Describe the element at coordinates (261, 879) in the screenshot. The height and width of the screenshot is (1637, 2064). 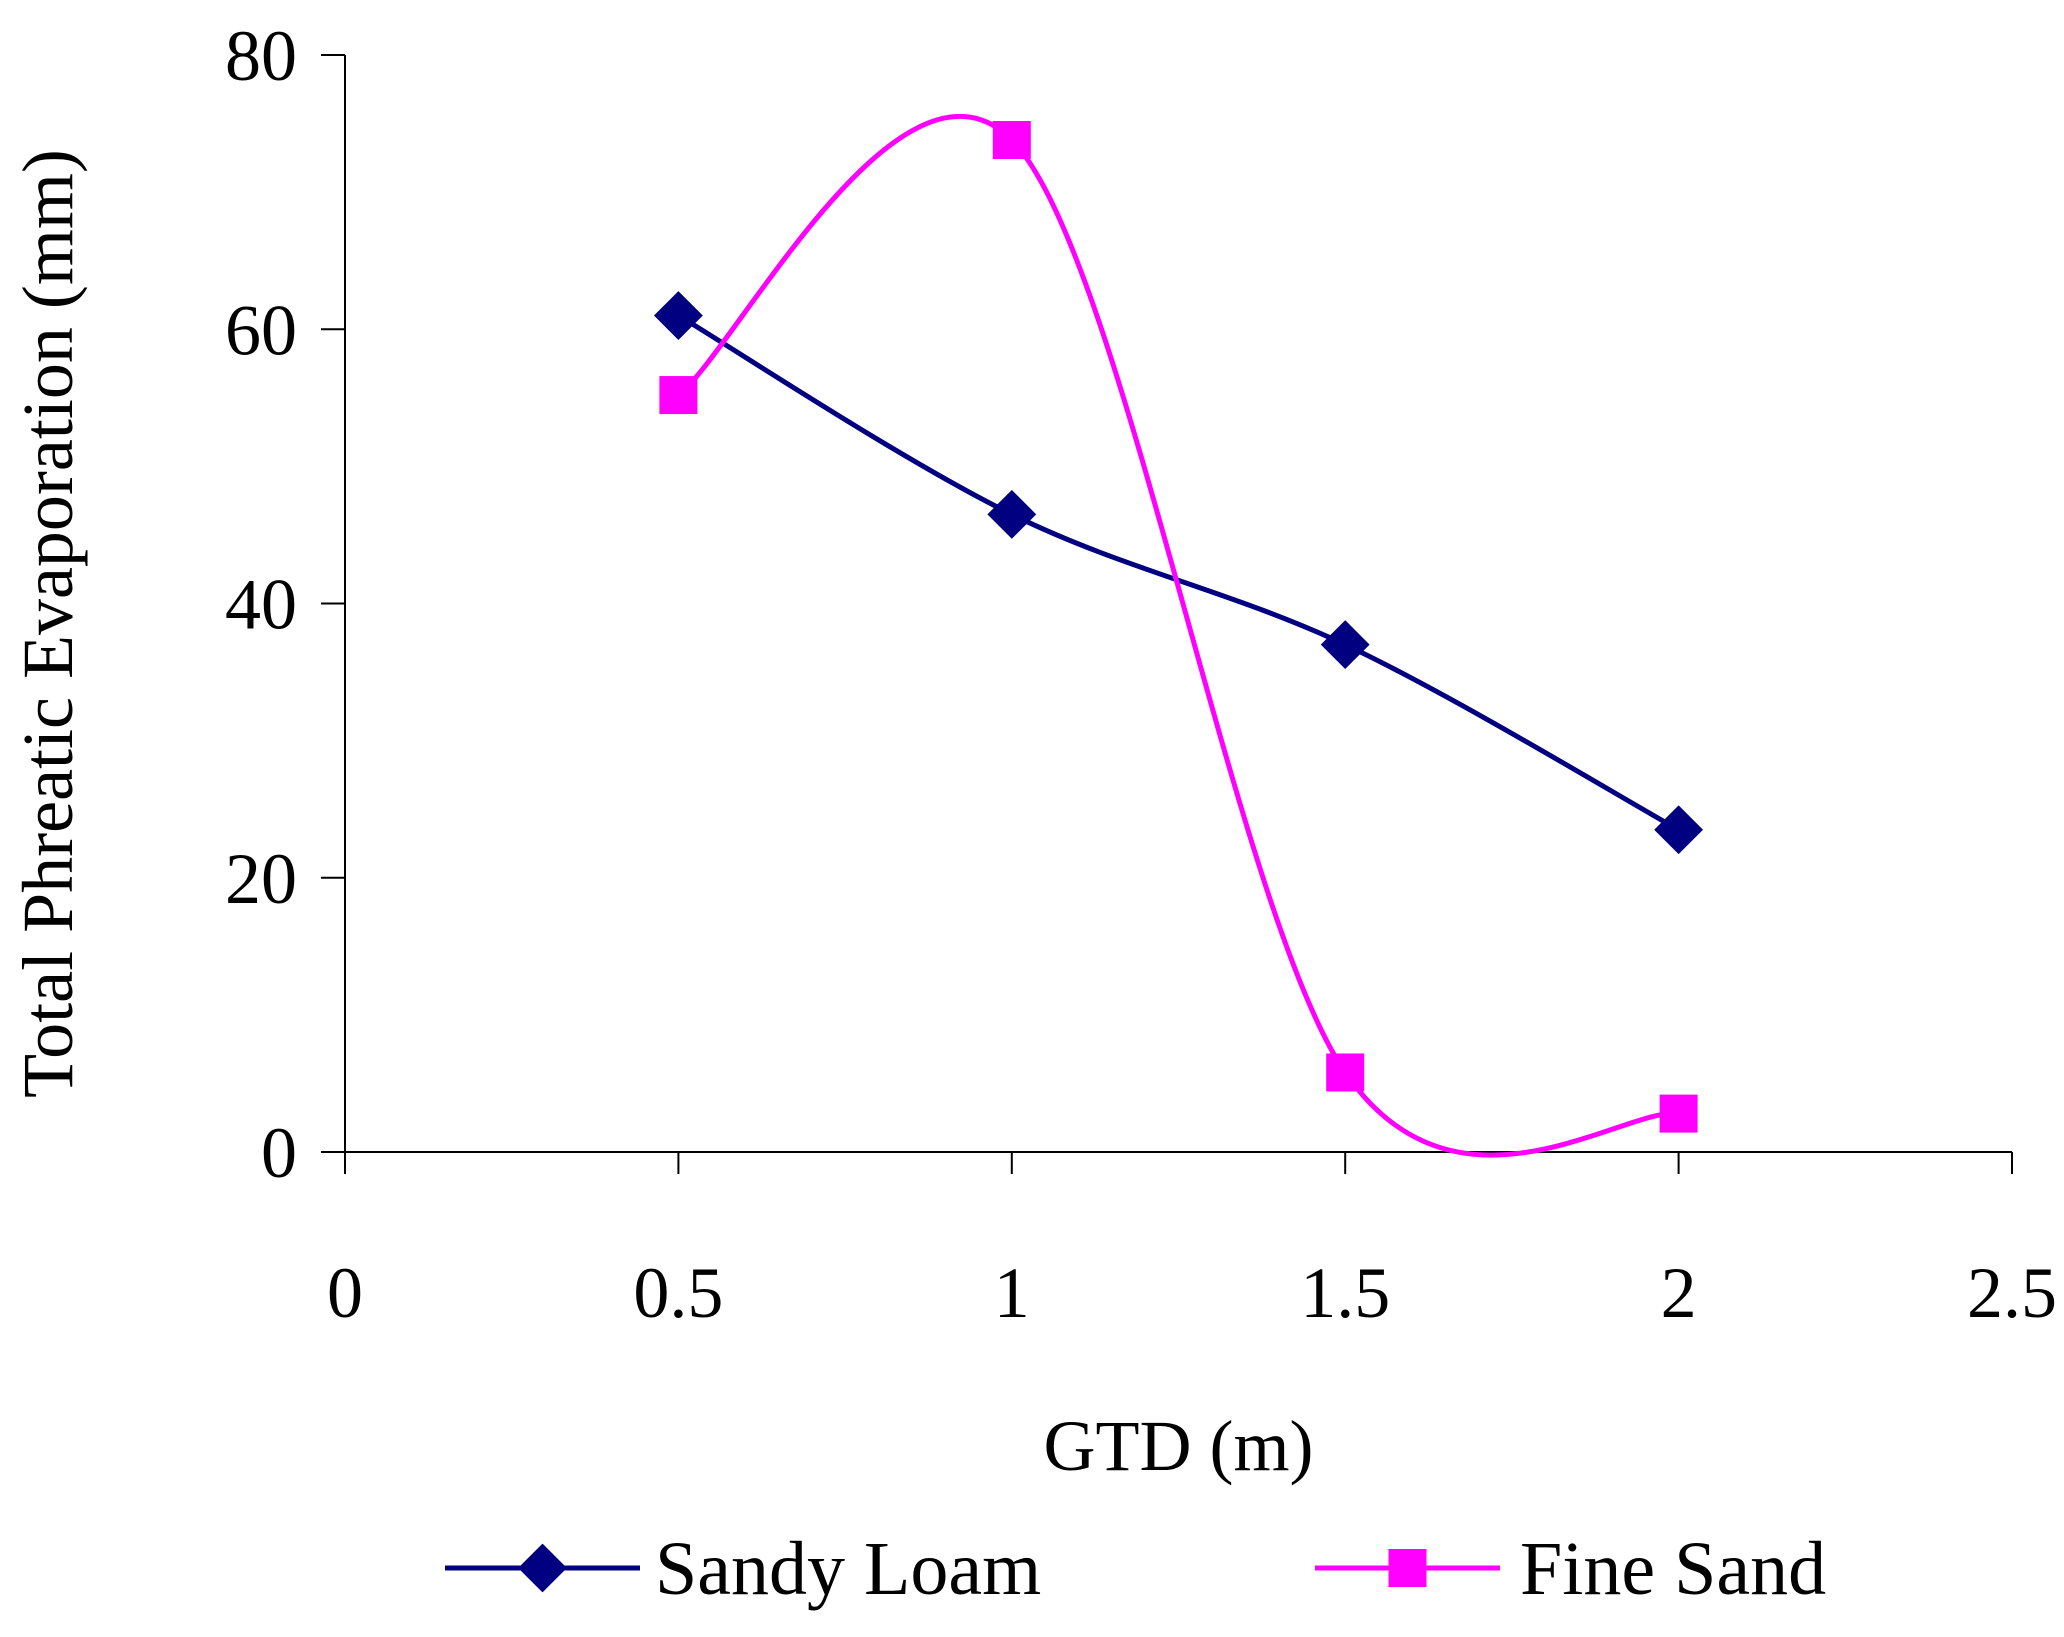
I see `y-tick-label: 20` at that location.